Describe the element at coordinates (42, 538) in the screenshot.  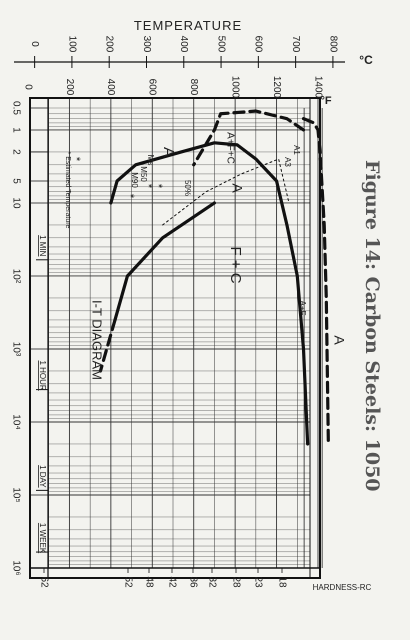
I see `time-mark-label: 1 WEEK` at that location.